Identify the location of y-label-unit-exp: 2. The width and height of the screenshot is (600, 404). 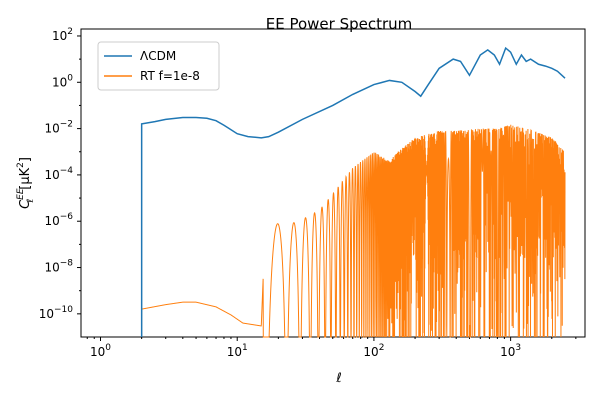
(21, 165).